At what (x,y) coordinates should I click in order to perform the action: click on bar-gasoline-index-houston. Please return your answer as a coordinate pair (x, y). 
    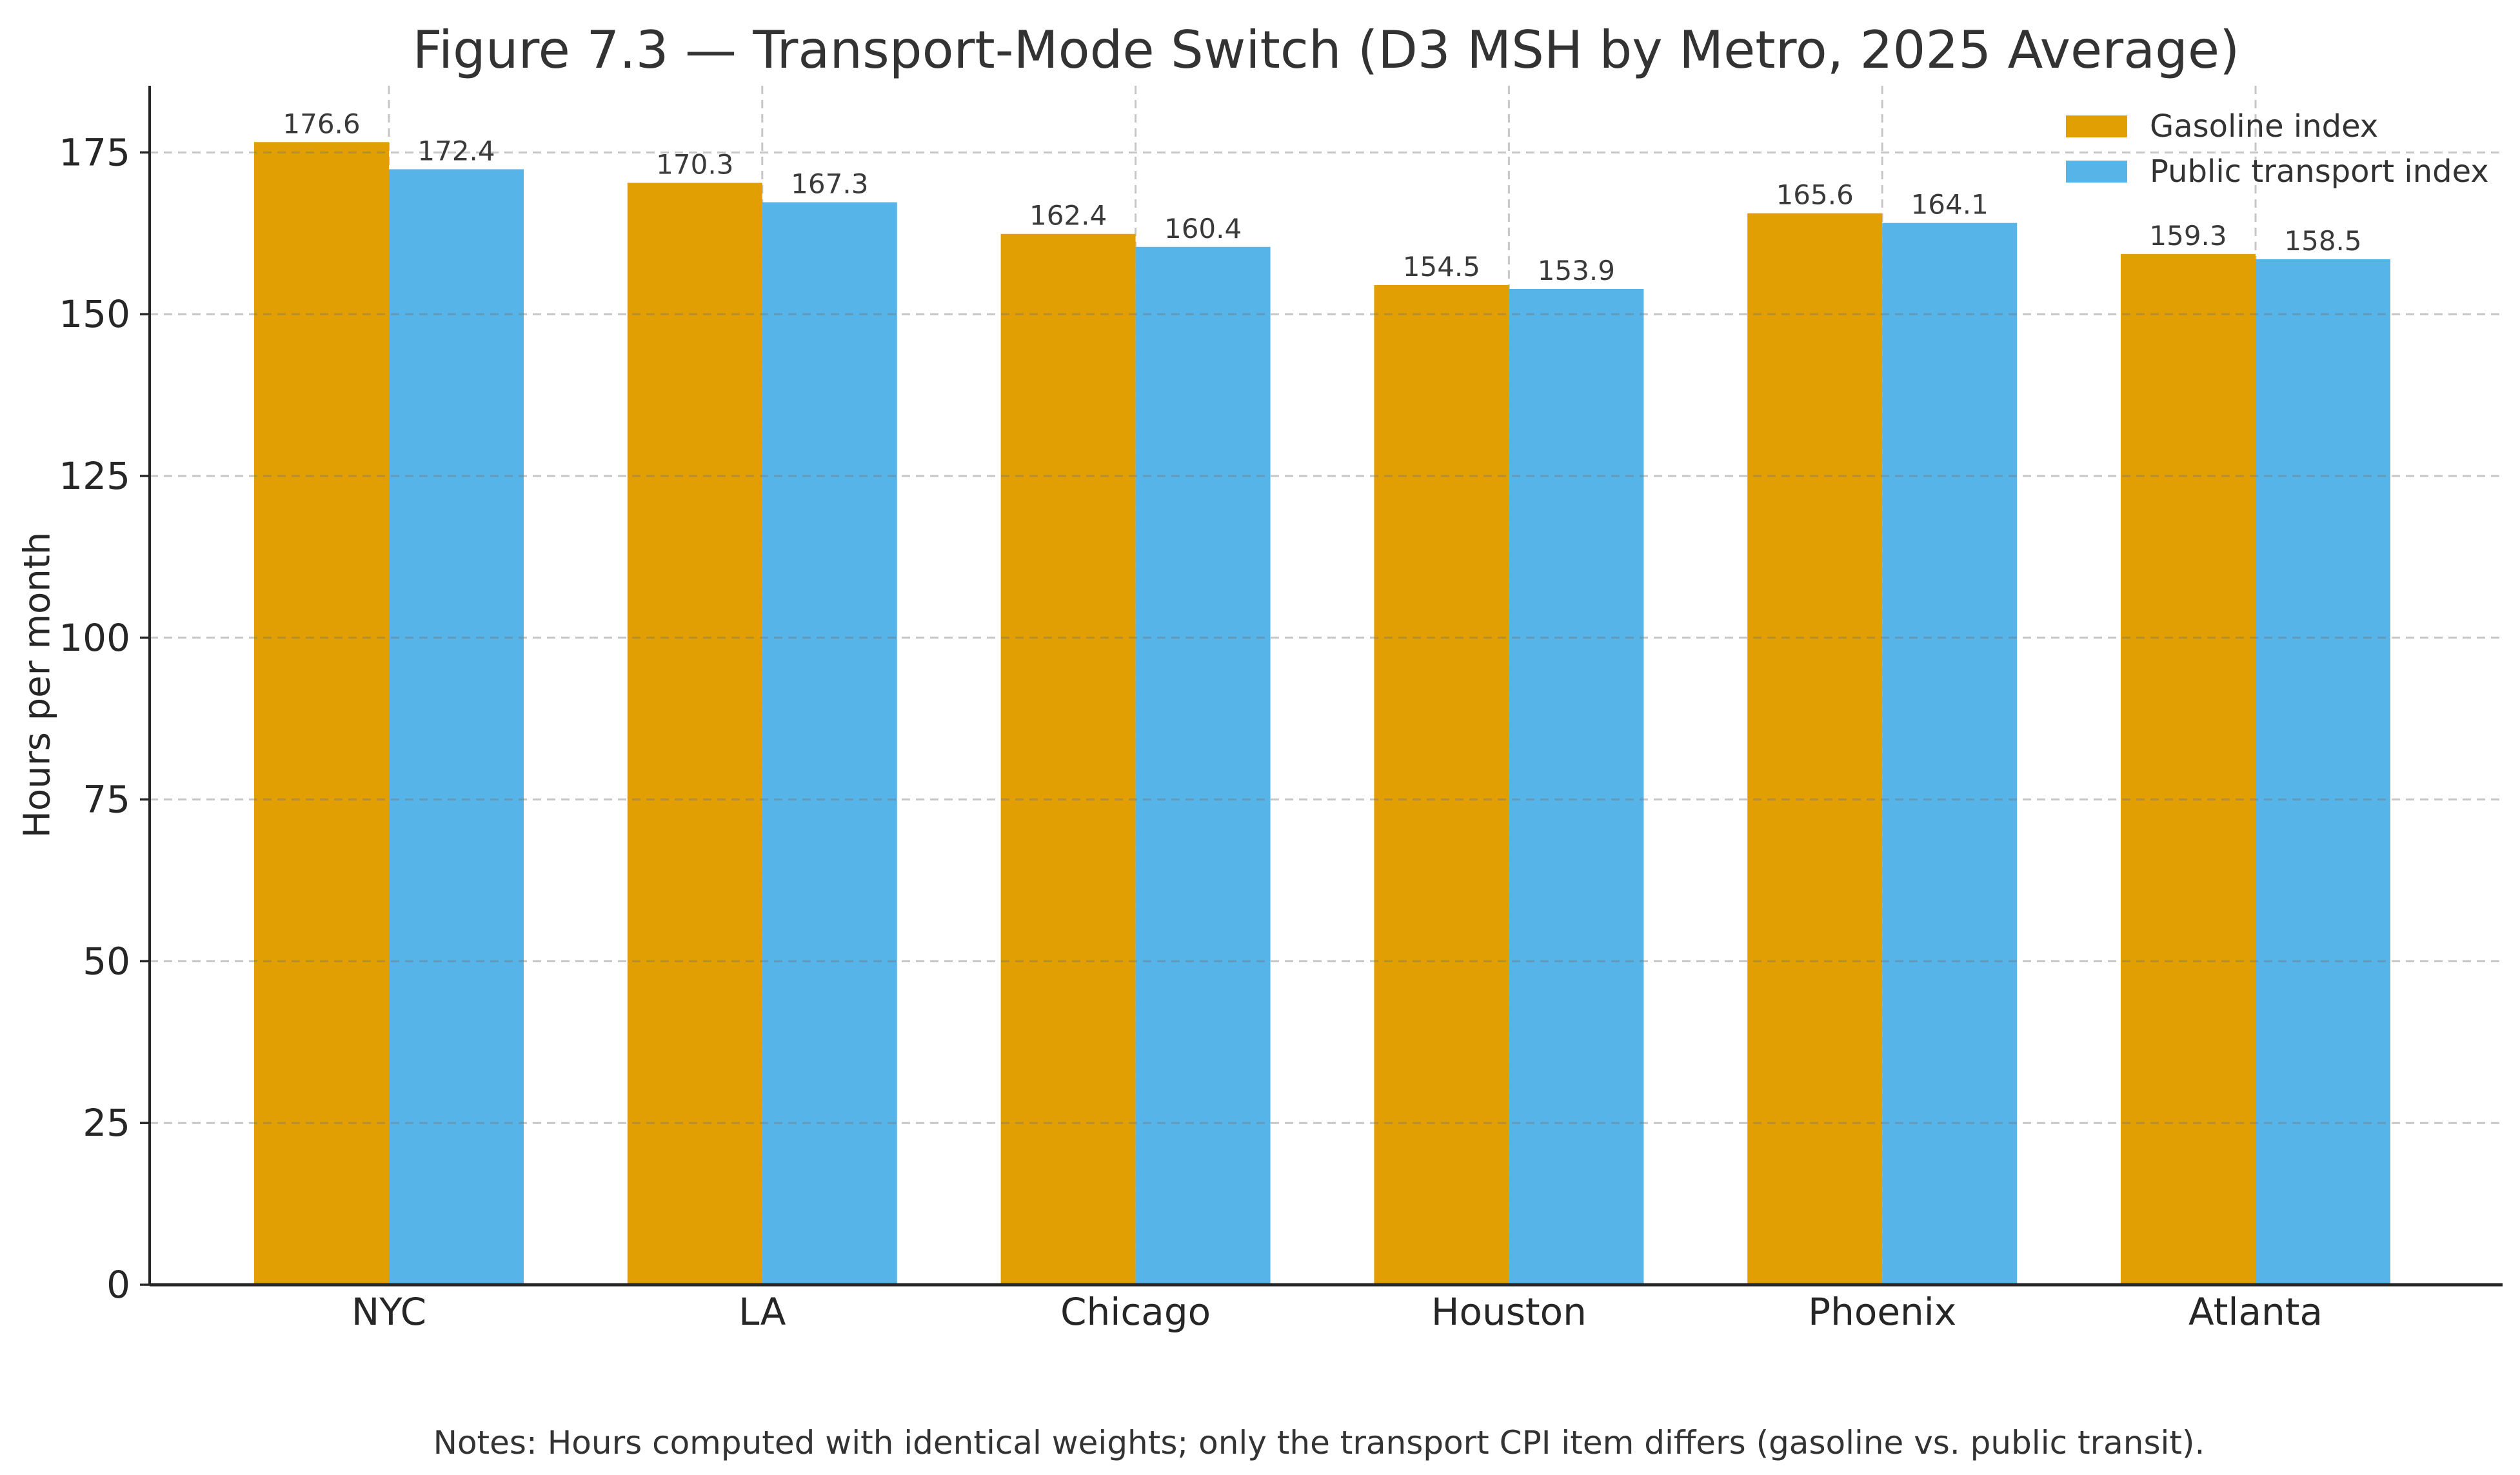
    Looking at the image, I should click on (1442, 785).